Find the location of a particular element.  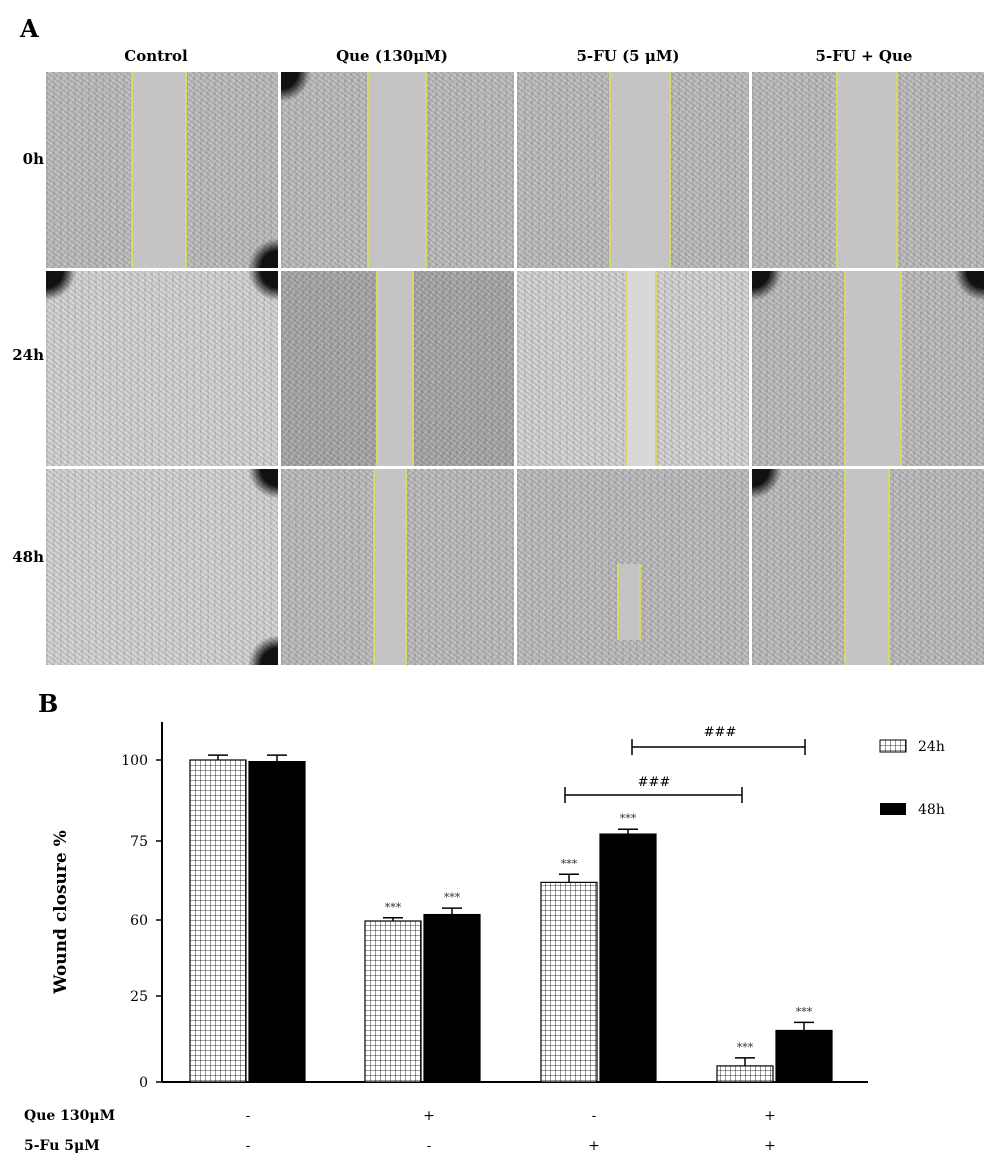

y-tick-label: 60 is located at coordinates (139, 921).